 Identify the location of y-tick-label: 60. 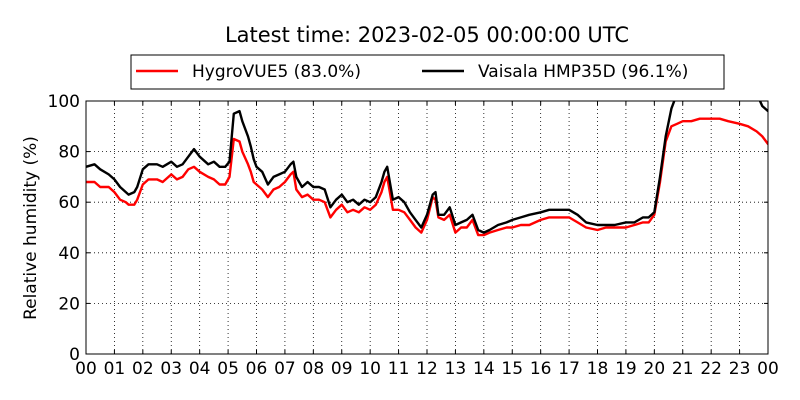
(69, 203).